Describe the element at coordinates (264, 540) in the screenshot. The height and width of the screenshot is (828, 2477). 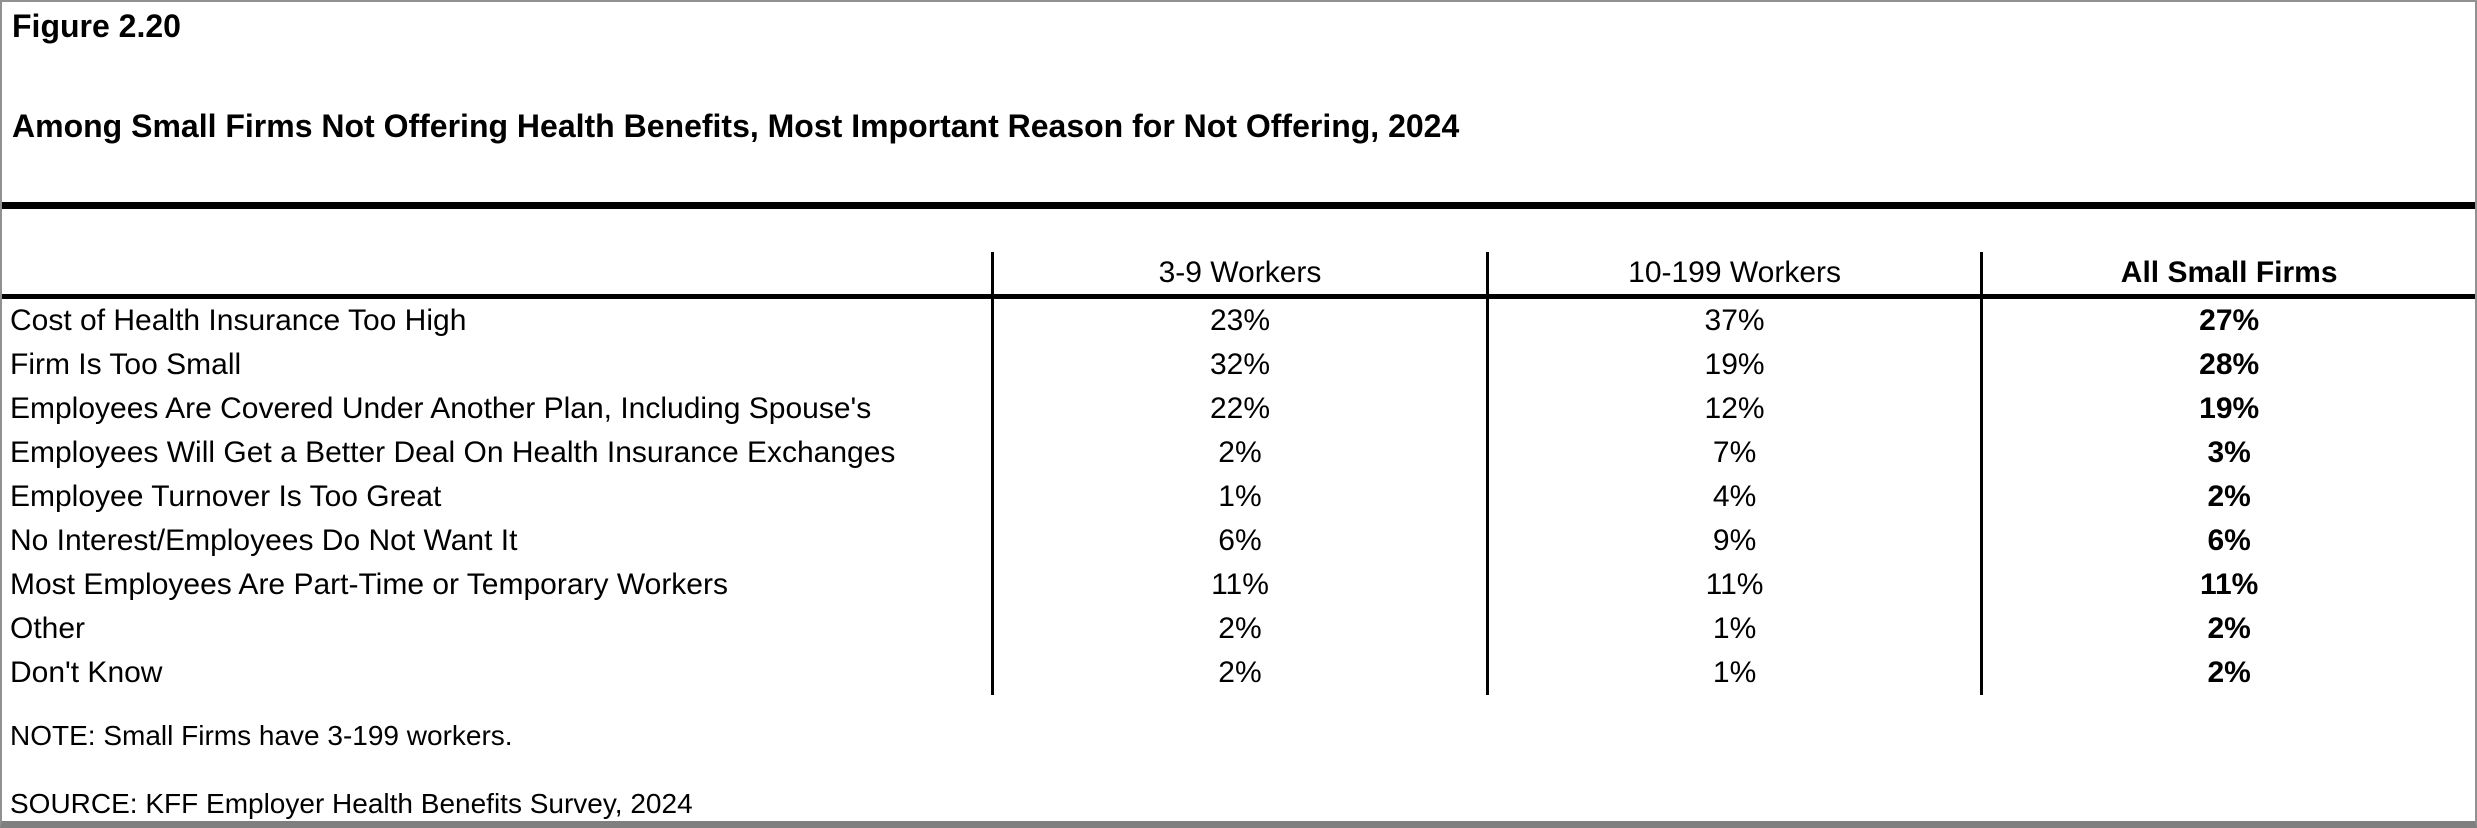
I see `row-label: No Interest/Employees Do Not Want It` at that location.